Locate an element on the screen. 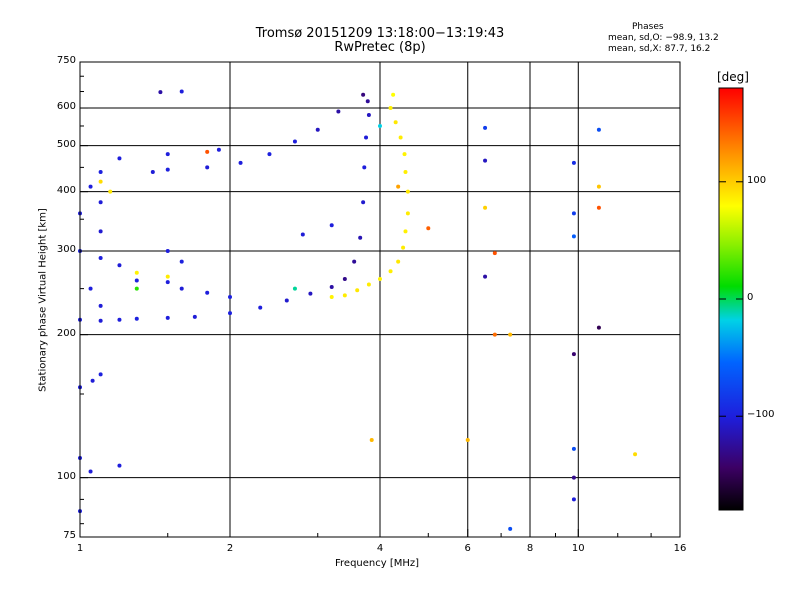 The height and width of the screenshot is (600, 800). x-axis-label: Frequency [MHz] is located at coordinates (377, 563).